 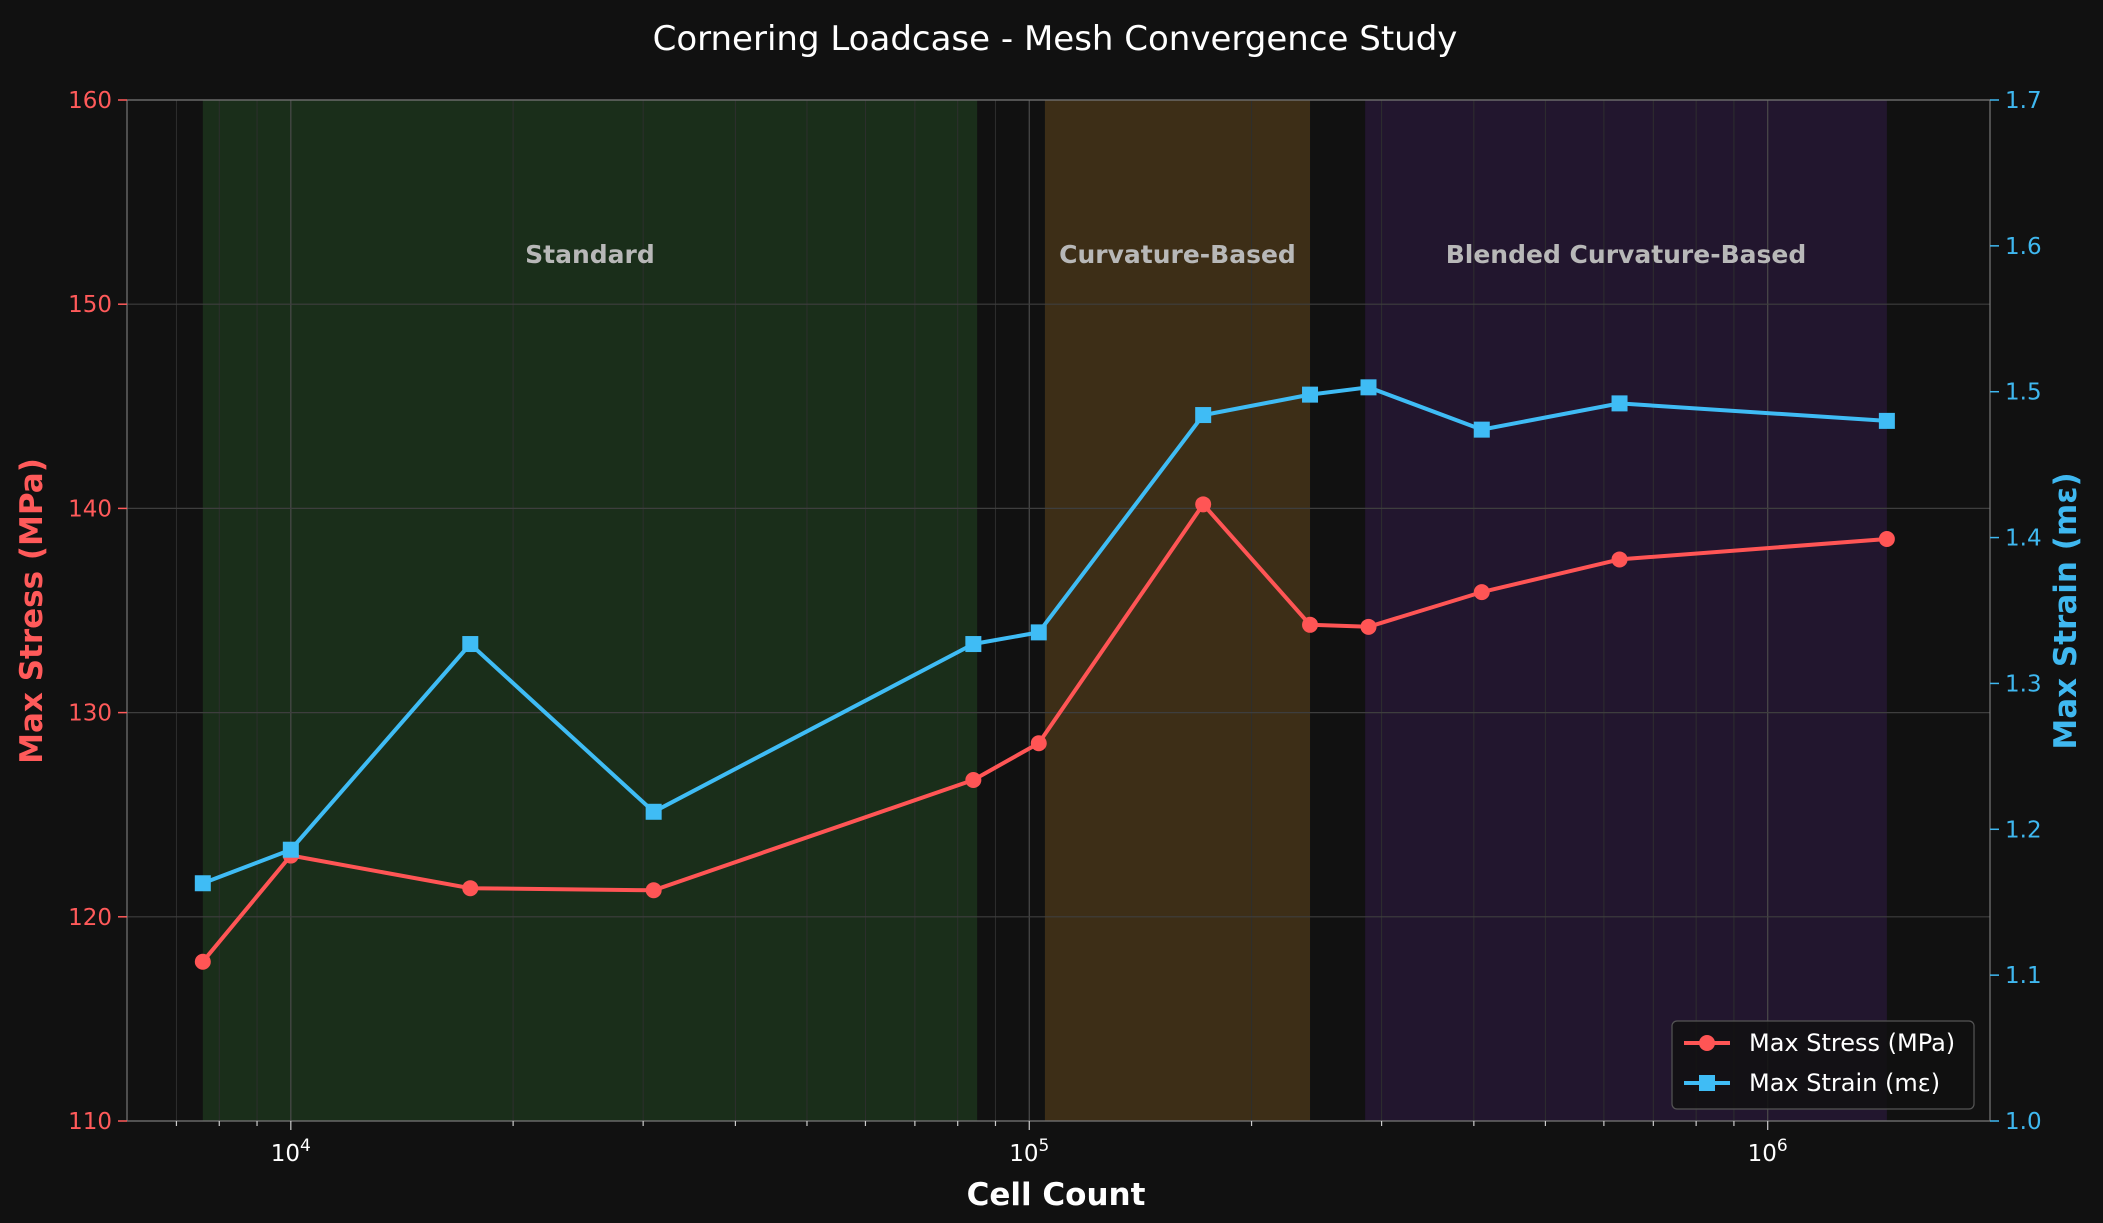 I want to click on region-label-0: Standard, so click(x=590, y=254).